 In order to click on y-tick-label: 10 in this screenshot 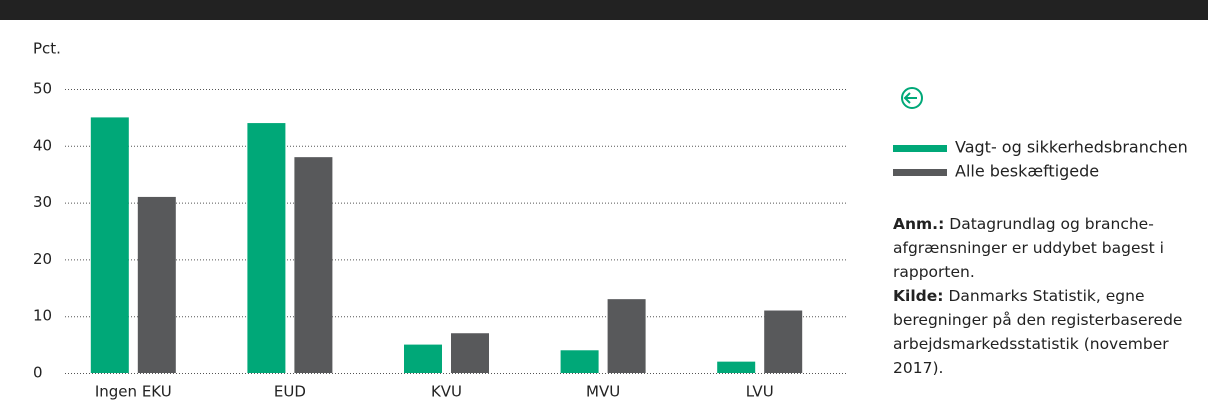, I will do `click(42, 316)`.